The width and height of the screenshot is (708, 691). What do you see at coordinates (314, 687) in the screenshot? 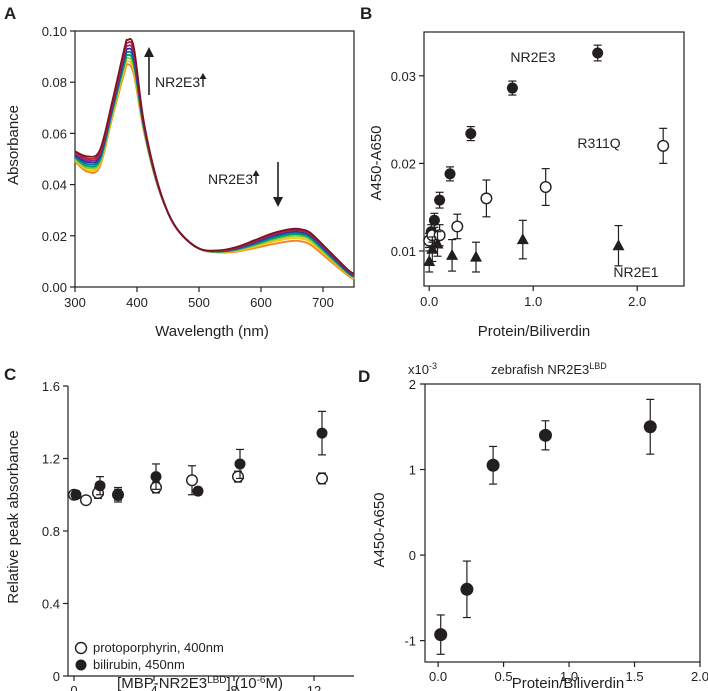
I see `x-tick-label: 12` at bounding box center [314, 687].